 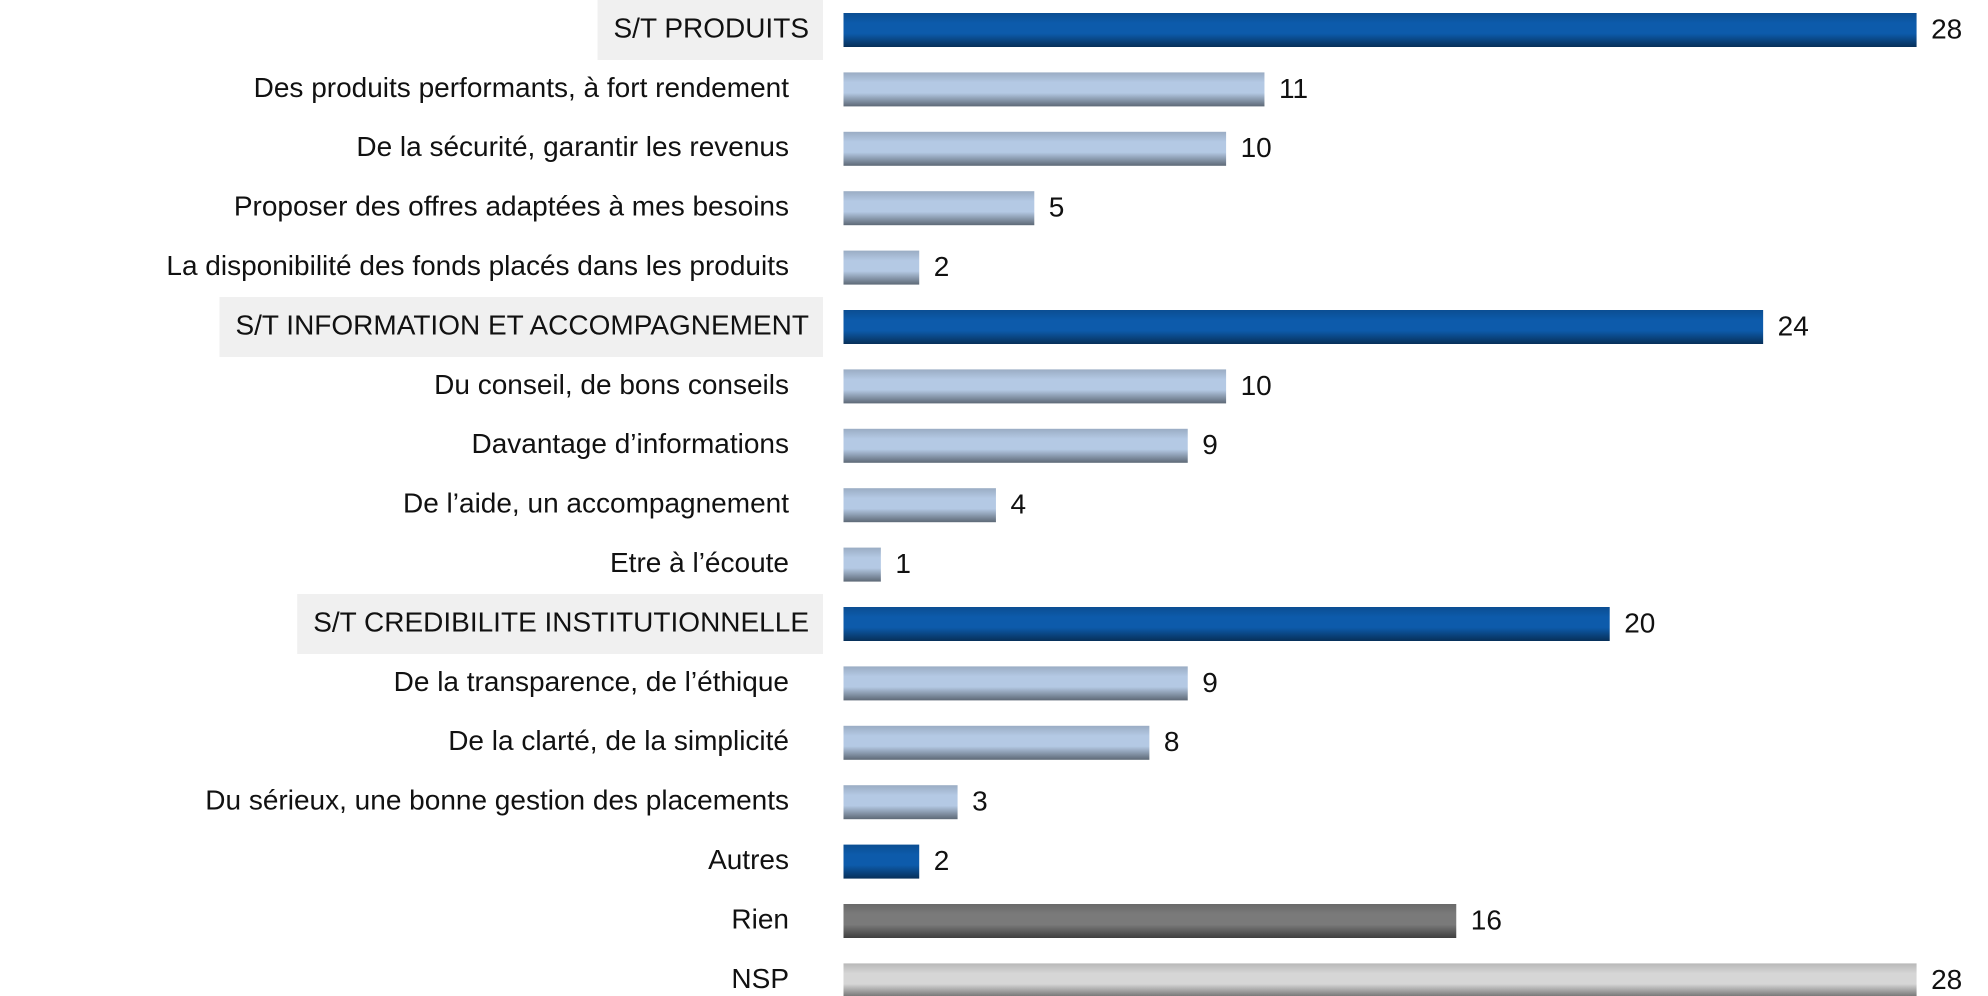 I want to click on category-label: De la transparence, de l’éthique, so click(x=591, y=681).